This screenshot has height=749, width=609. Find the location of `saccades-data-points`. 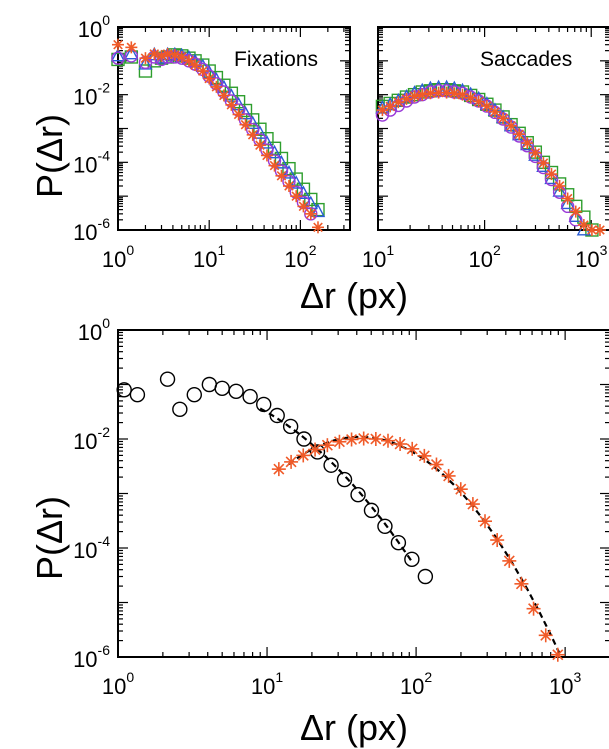

saccades-data-points is located at coordinates (490, 158).